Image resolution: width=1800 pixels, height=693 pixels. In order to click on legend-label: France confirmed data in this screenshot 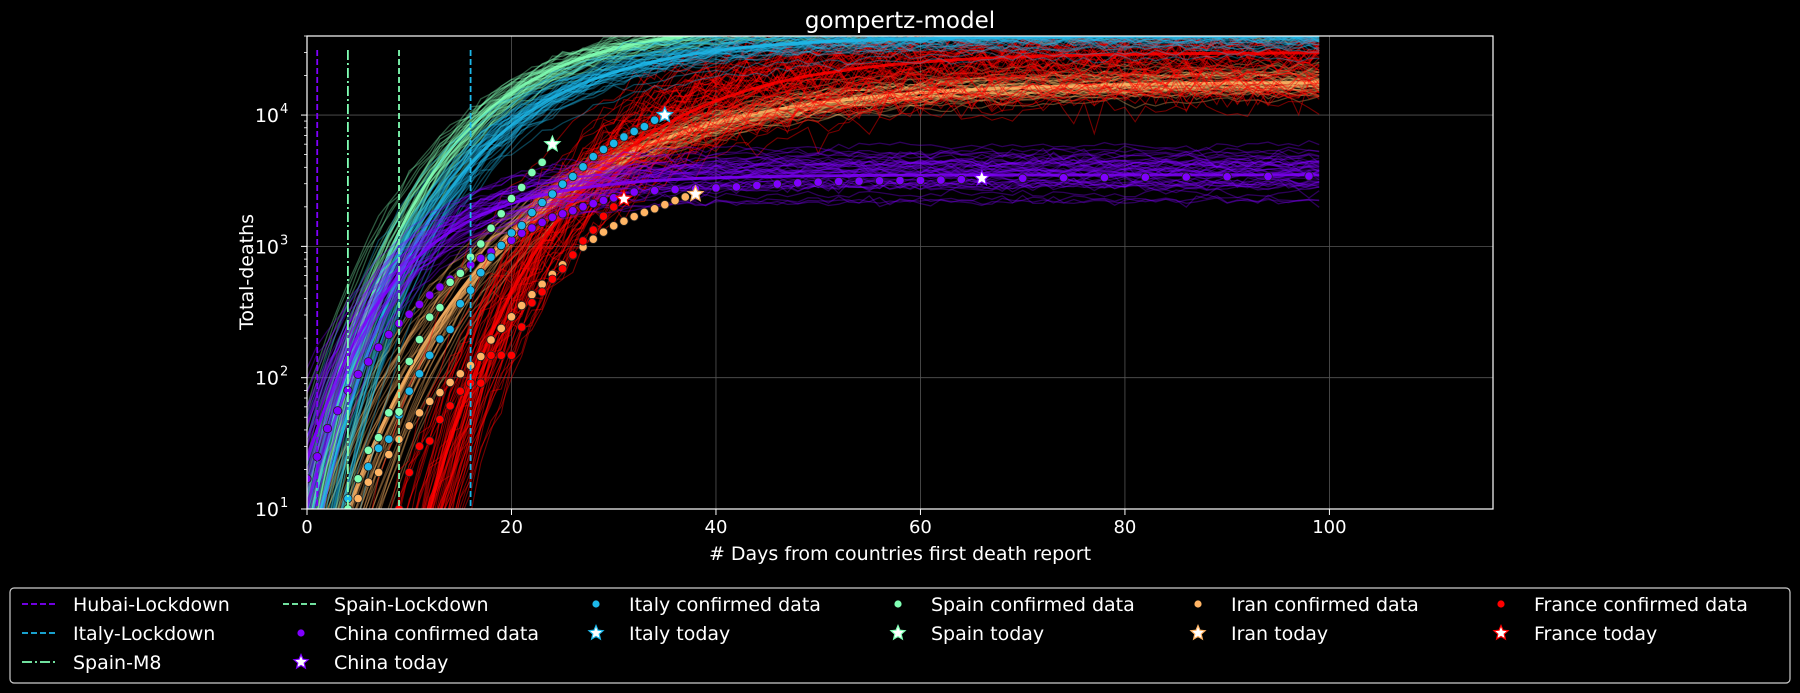, I will do `click(1641, 605)`.